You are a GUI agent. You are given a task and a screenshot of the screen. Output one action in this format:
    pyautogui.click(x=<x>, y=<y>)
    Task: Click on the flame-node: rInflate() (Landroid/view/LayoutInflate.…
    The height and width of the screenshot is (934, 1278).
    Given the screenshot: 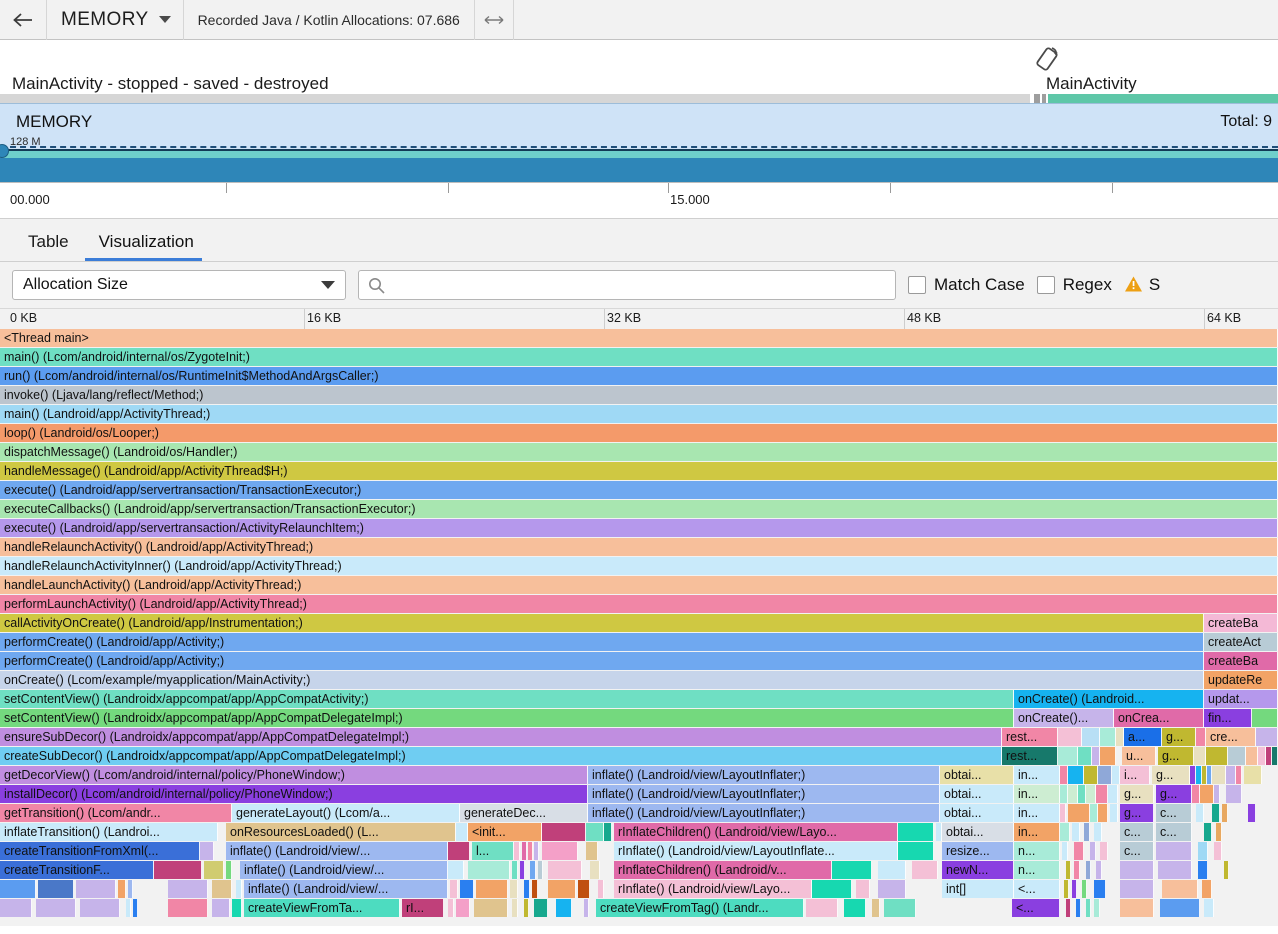 What is the action you would take?
    pyautogui.click(x=756, y=851)
    